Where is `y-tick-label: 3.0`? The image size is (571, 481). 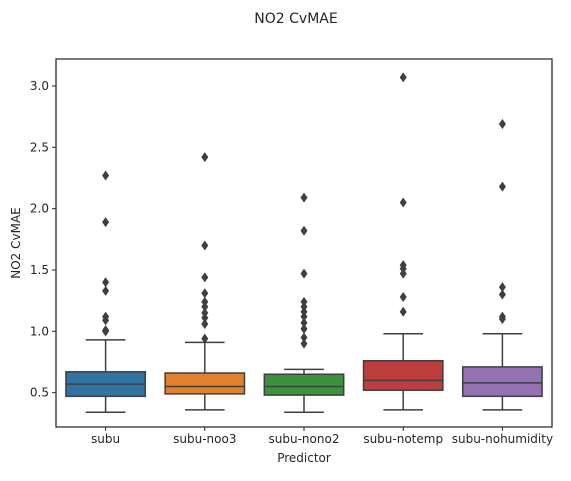
y-tick-label: 3.0 is located at coordinates (39, 86).